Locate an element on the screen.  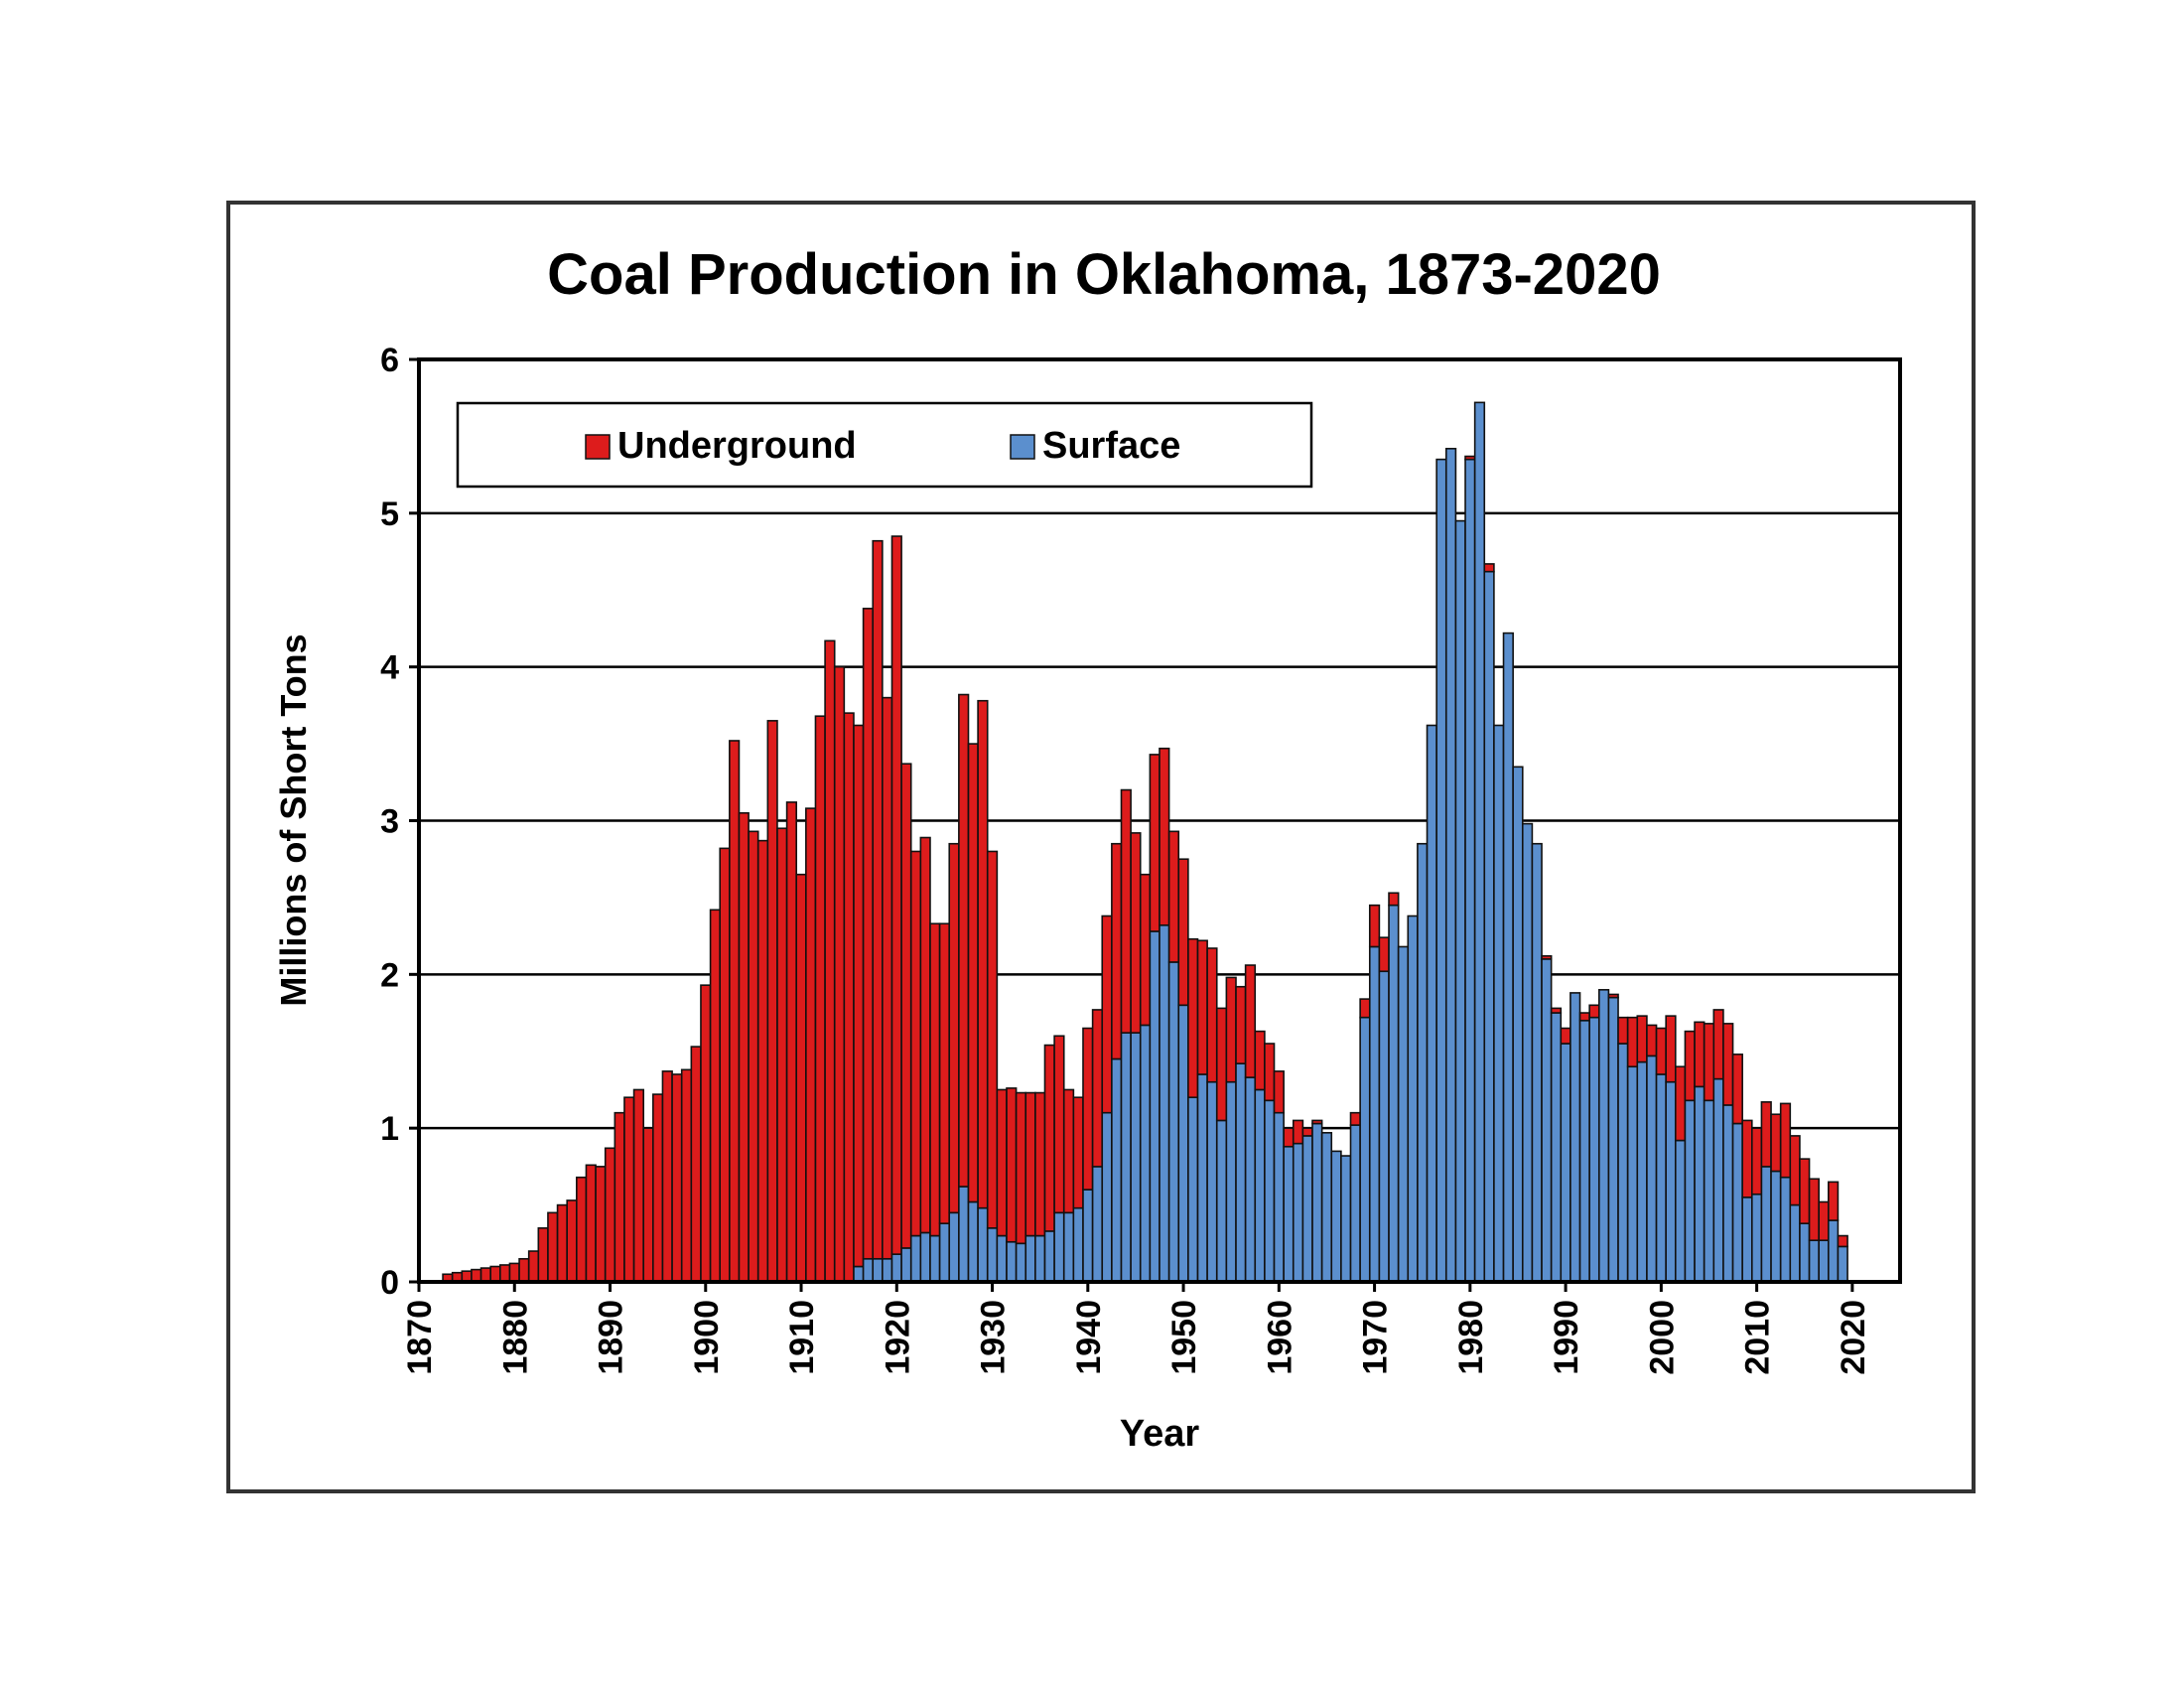
bar-surface-2014 is located at coordinates (1795, 1243).